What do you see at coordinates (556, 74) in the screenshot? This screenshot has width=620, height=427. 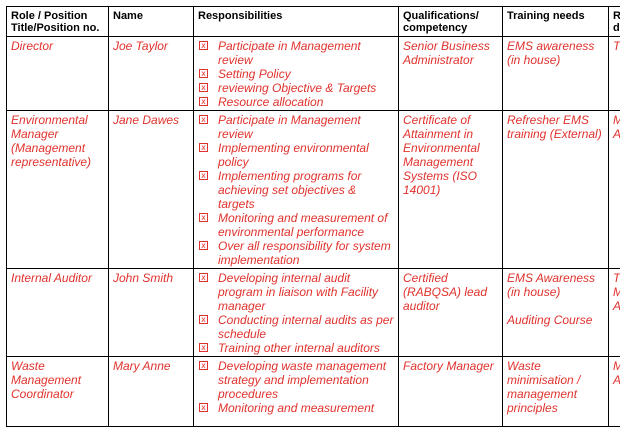 I see `training-cell: EMS awareness (in house)` at bounding box center [556, 74].